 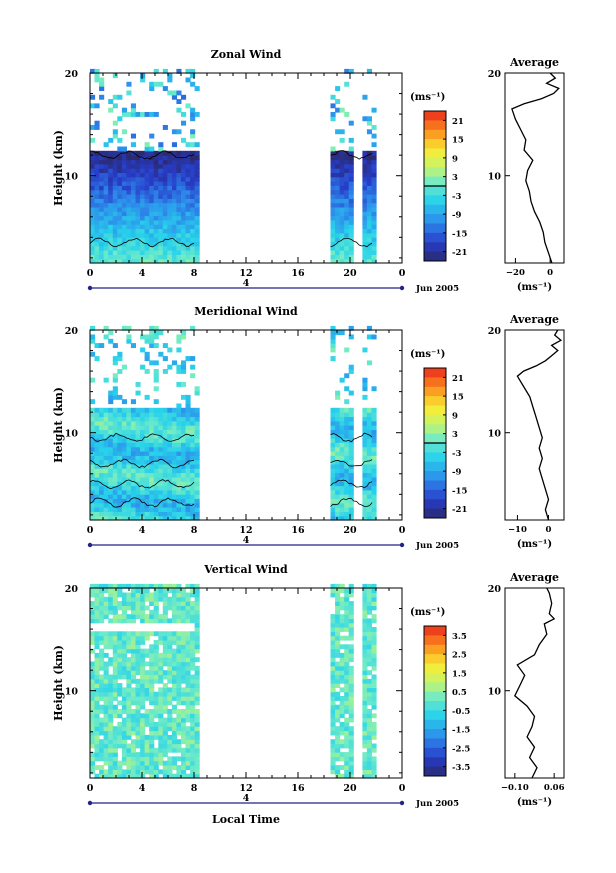 I want to click on colorbar-tick-label: -2.5, so click(x=461, y=749).